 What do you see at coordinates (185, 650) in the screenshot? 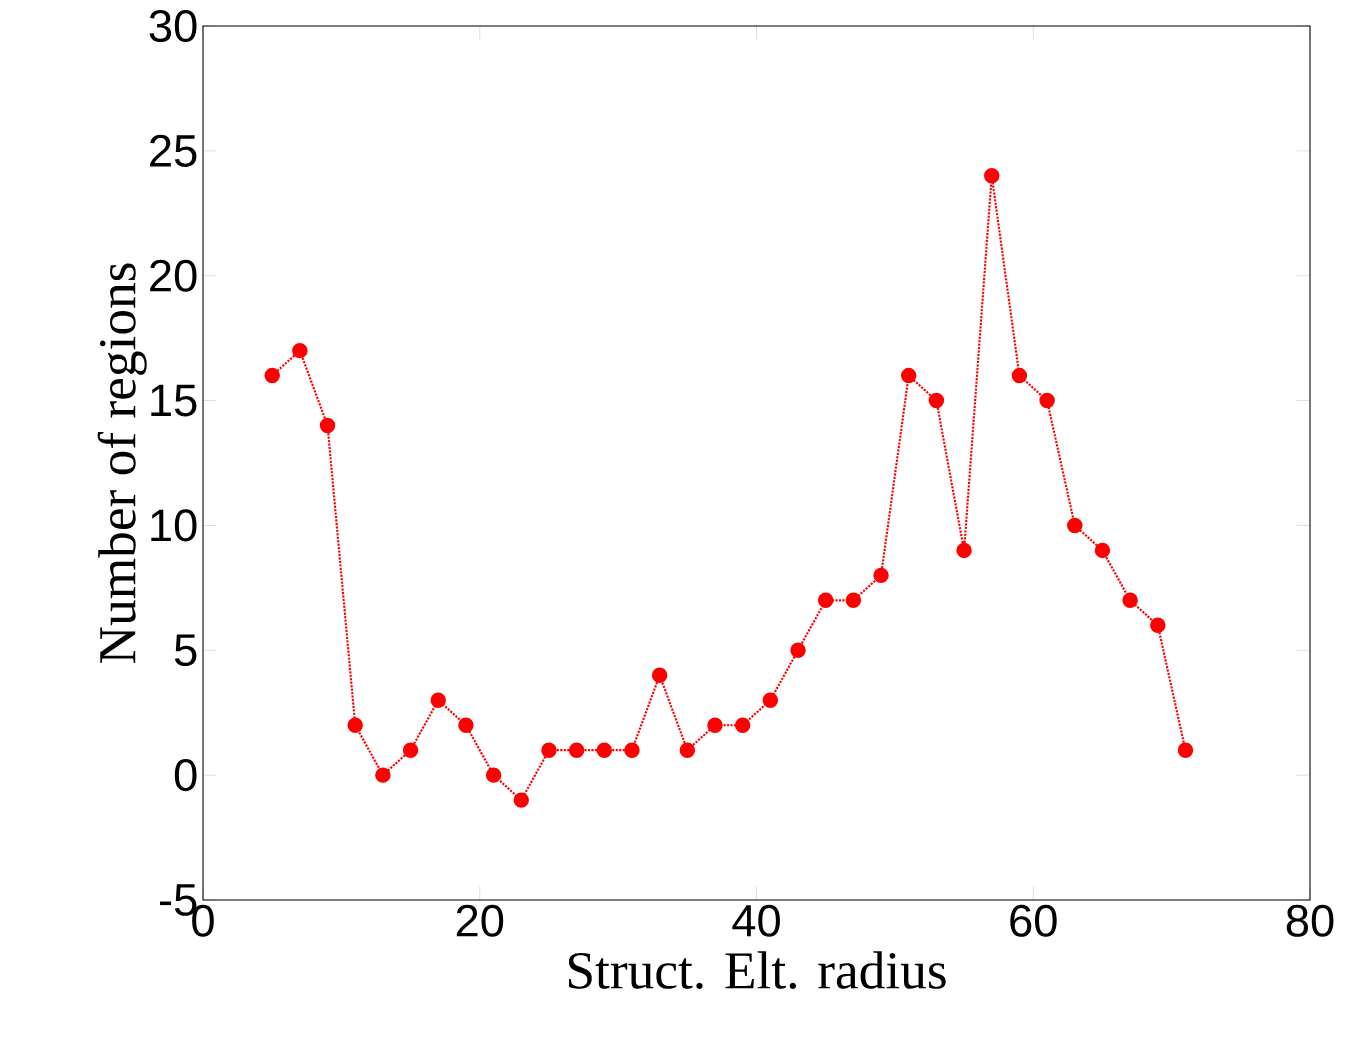
I see `y-tick-label: 5` at bounding box center [185, 650].